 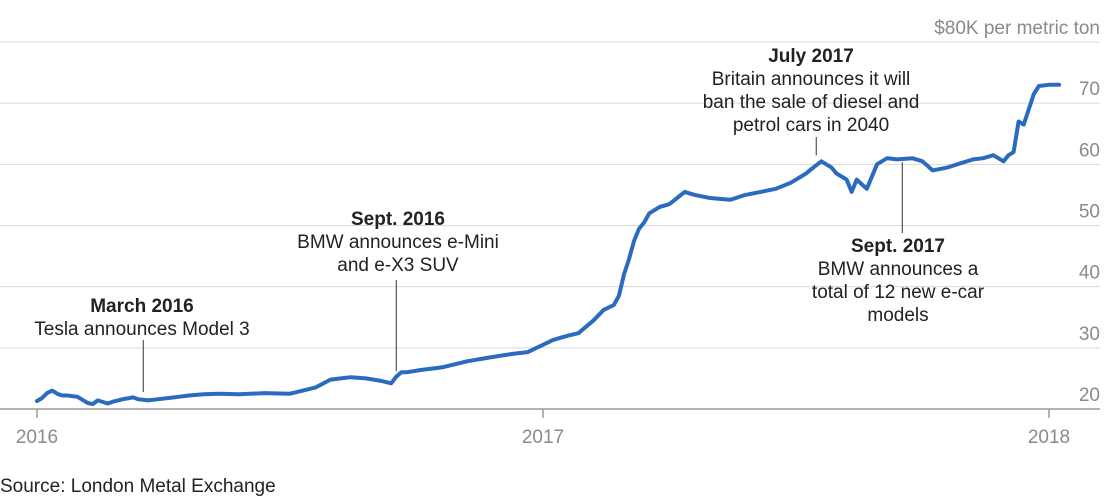 I want to click on annotation-title: March 2016, so click(x=142, y=306).